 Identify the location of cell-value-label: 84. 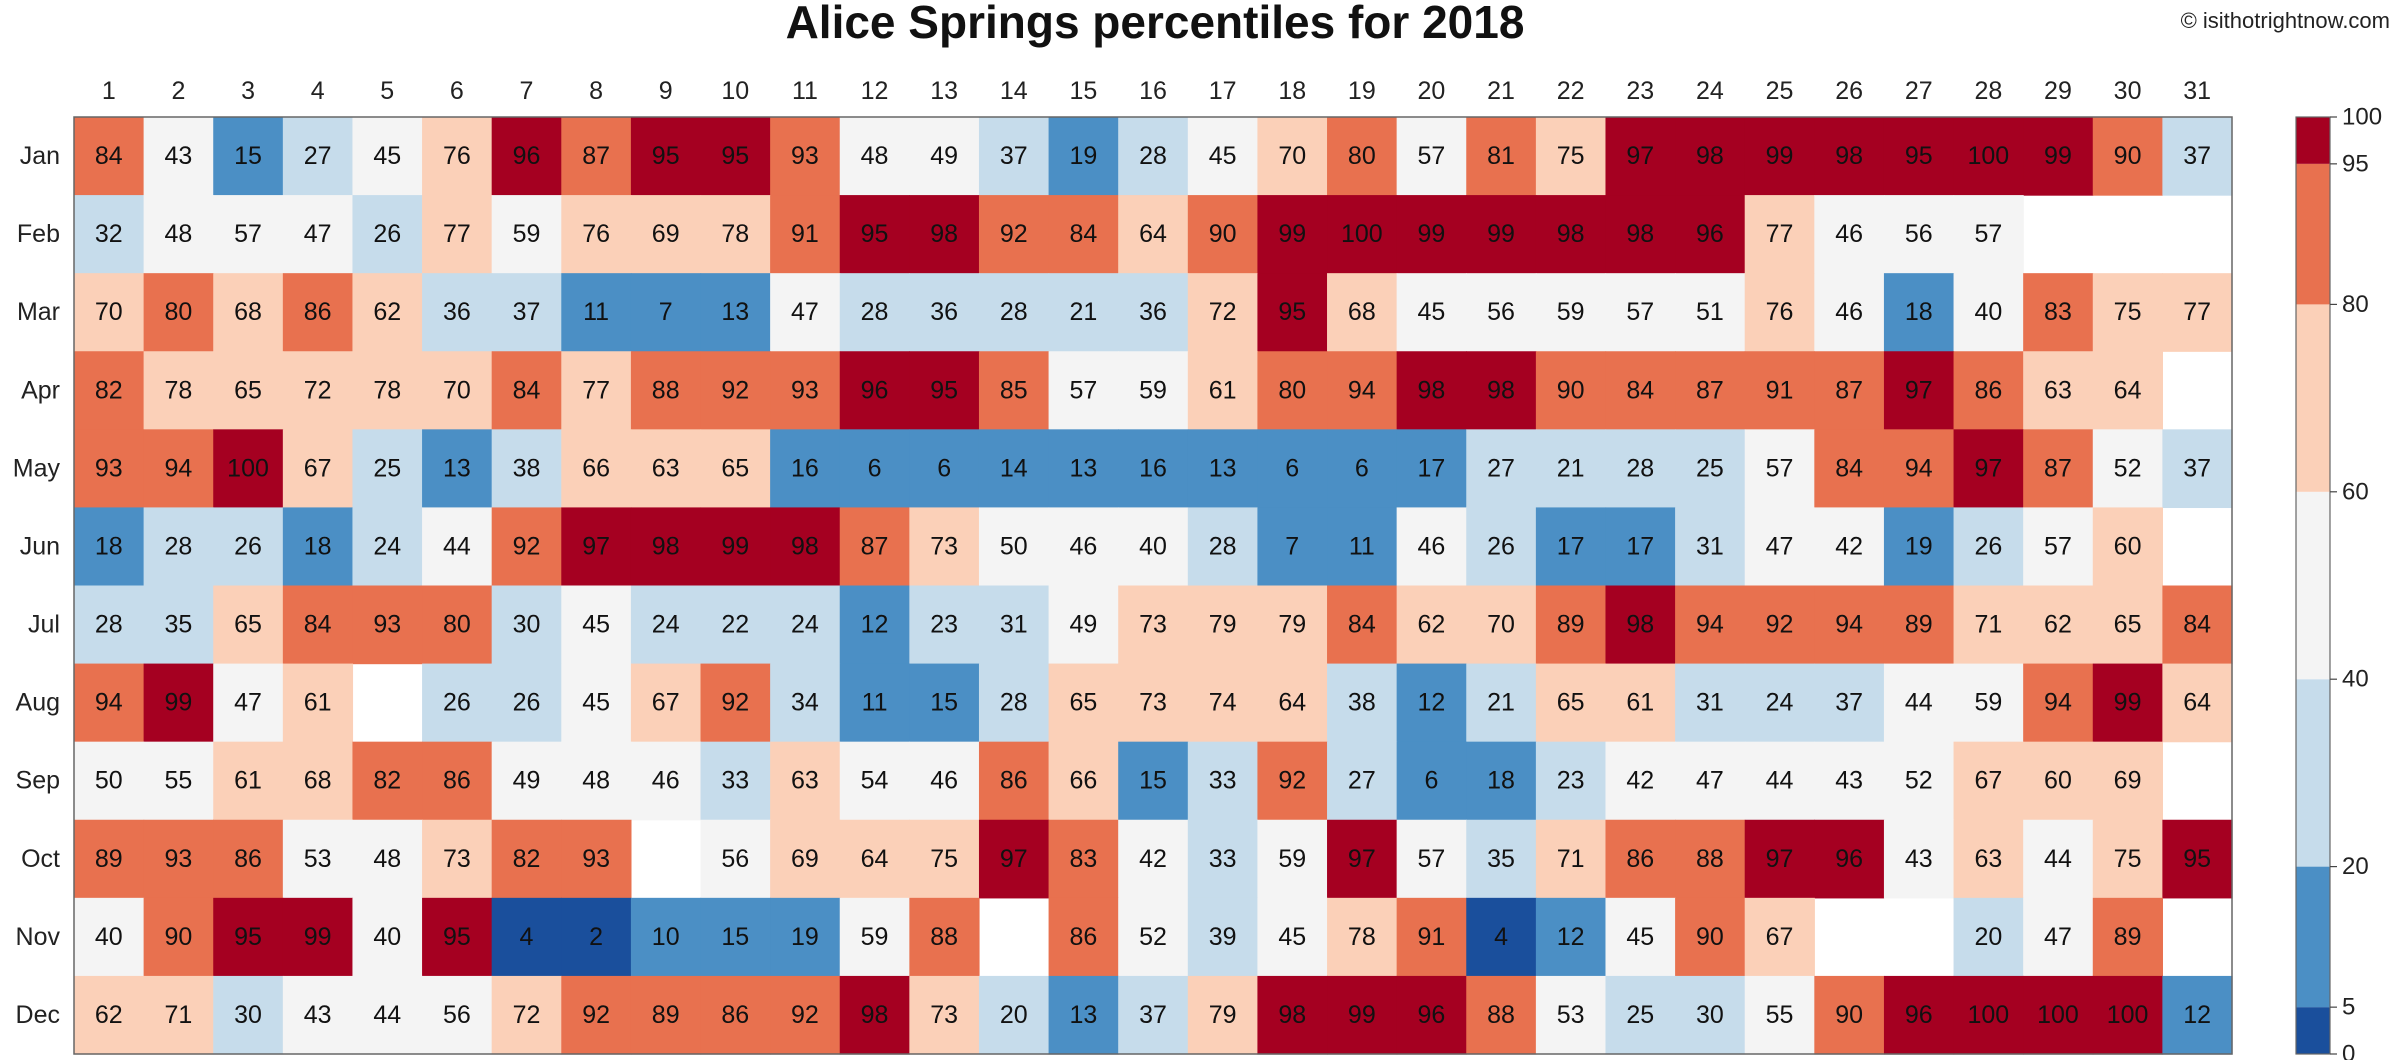
(109, 156).